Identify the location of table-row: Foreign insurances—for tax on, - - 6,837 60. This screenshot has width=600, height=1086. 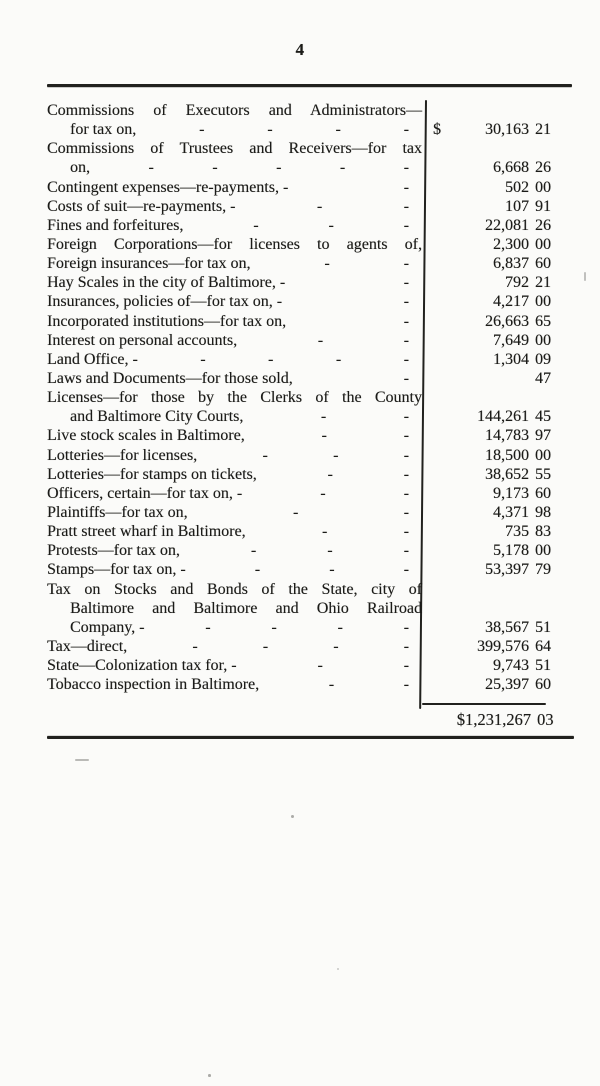
(308, 263).